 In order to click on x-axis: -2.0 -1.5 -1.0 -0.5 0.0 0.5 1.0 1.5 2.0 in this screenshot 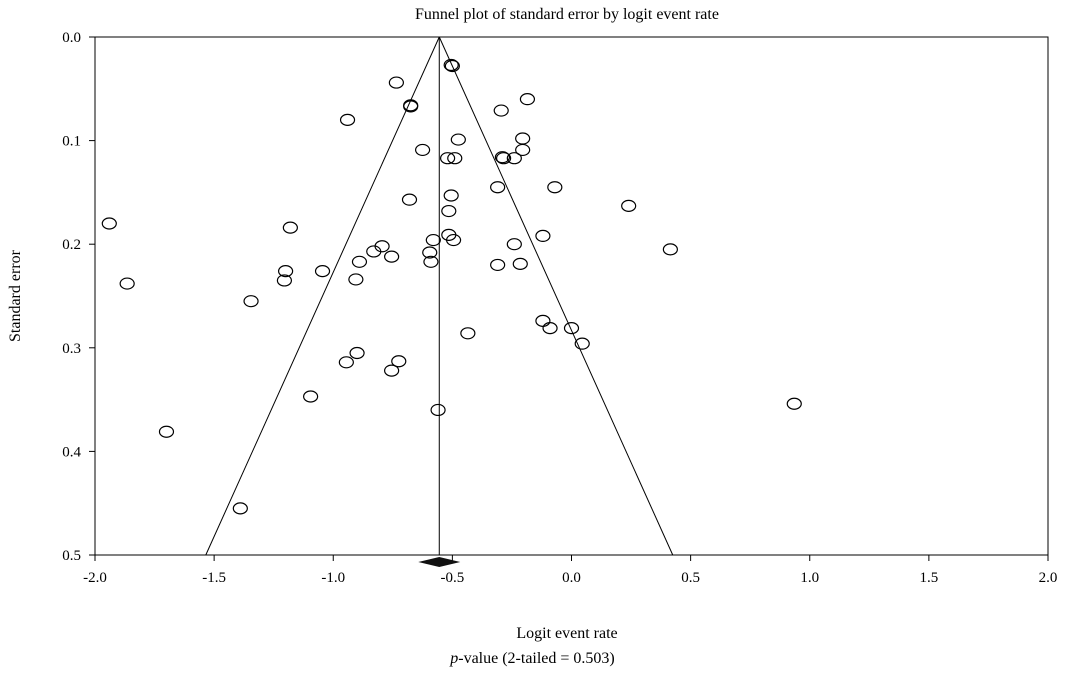, I will do `click(570, 570)`.